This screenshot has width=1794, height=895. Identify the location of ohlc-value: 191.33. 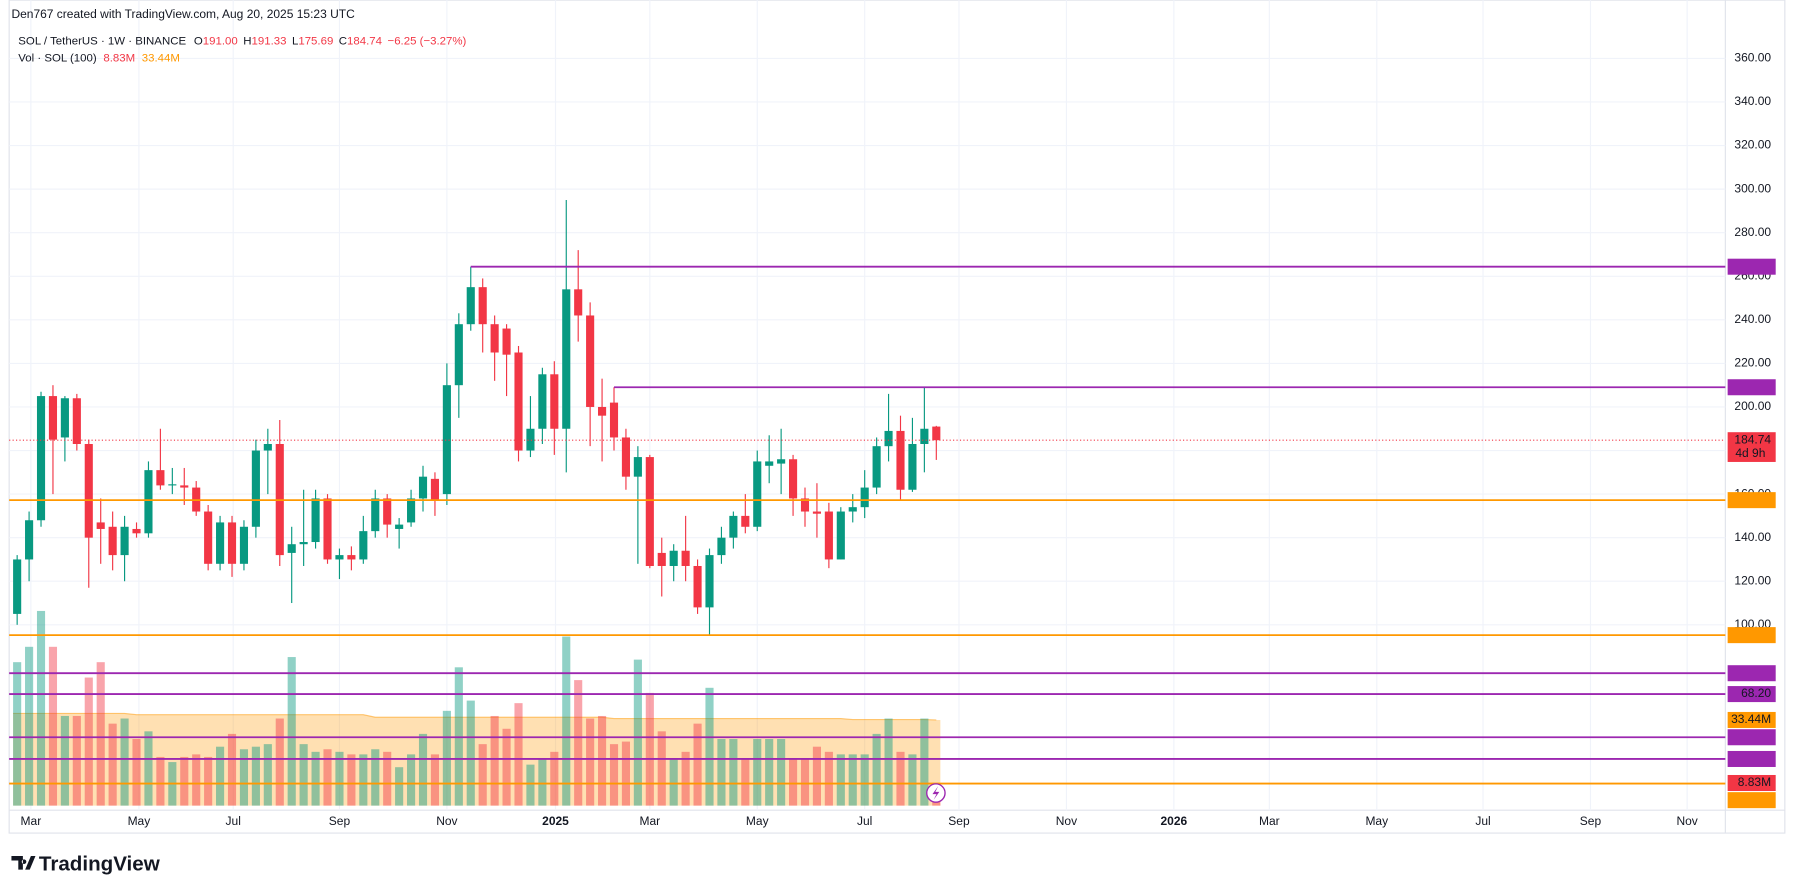
(268, 41).